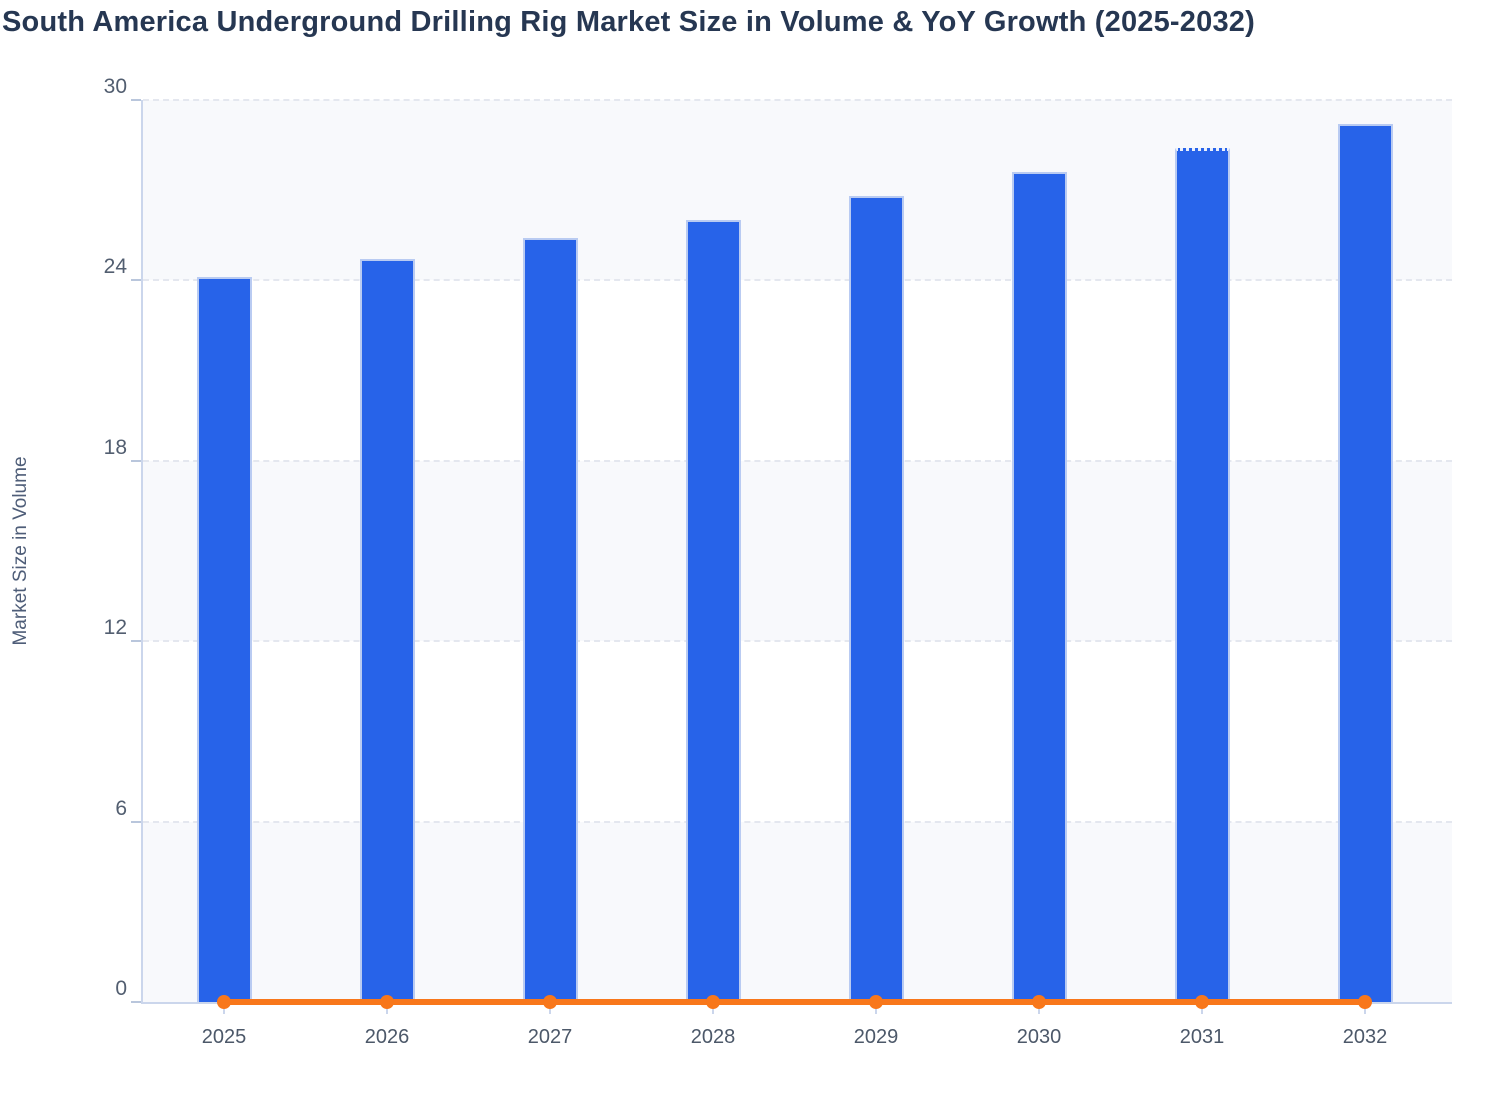  What do you see at coordinates (224, 1037) in the screenshot?
I see `x-tick-label-2025: 2025` at bounding box center [224, 1037].